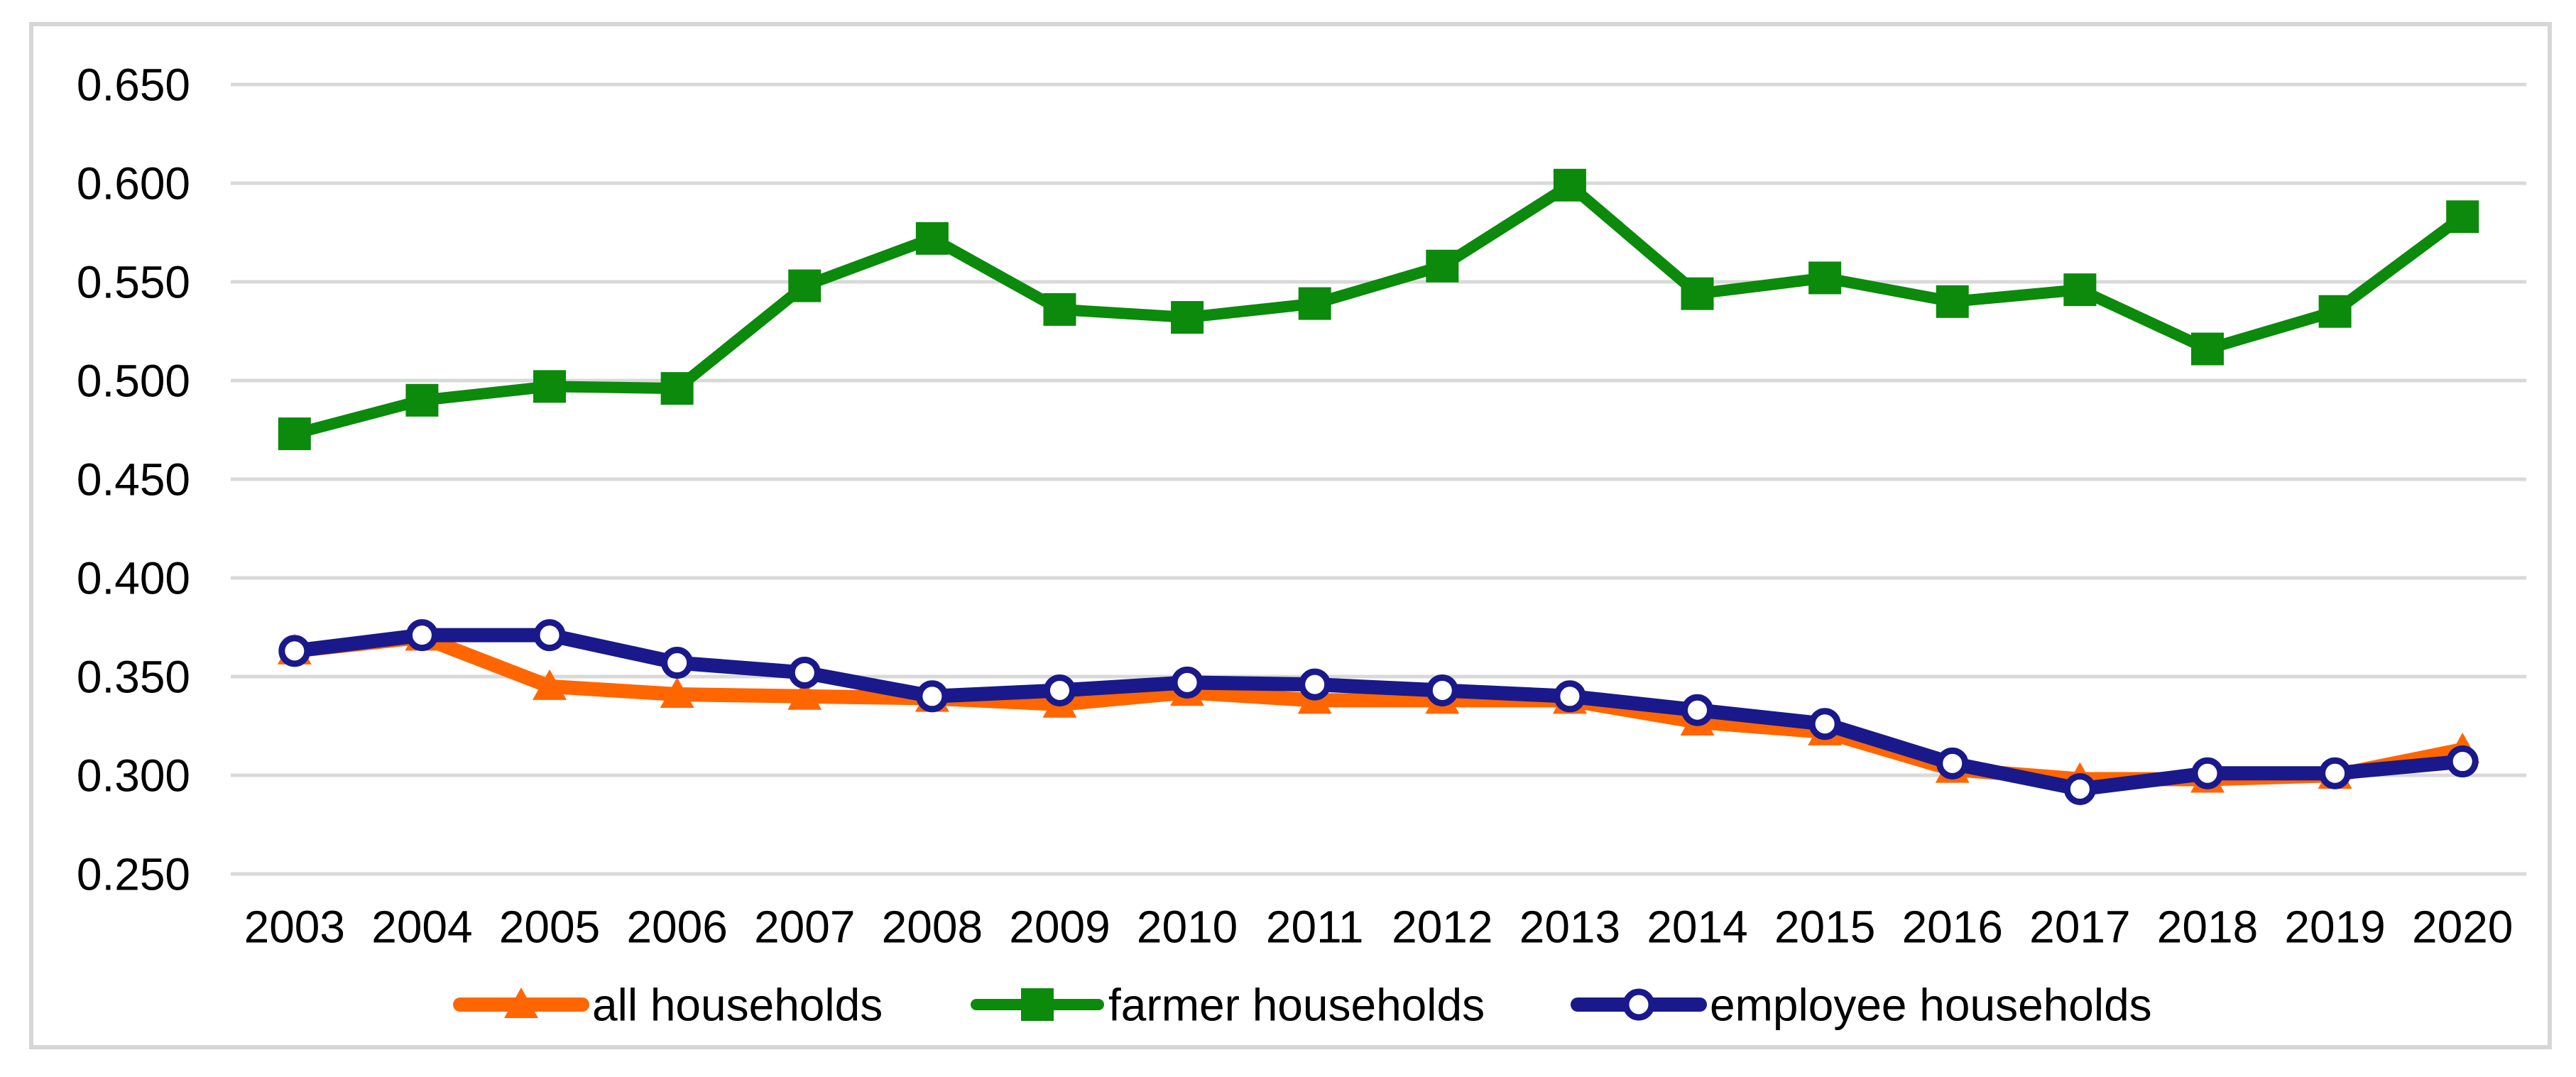 The height and width of the screenshot is (1077, 2576). Describe the element at coordinates (1442, 926) in the screenshot. I see `x-axis-tick-label: 2012` at that location.